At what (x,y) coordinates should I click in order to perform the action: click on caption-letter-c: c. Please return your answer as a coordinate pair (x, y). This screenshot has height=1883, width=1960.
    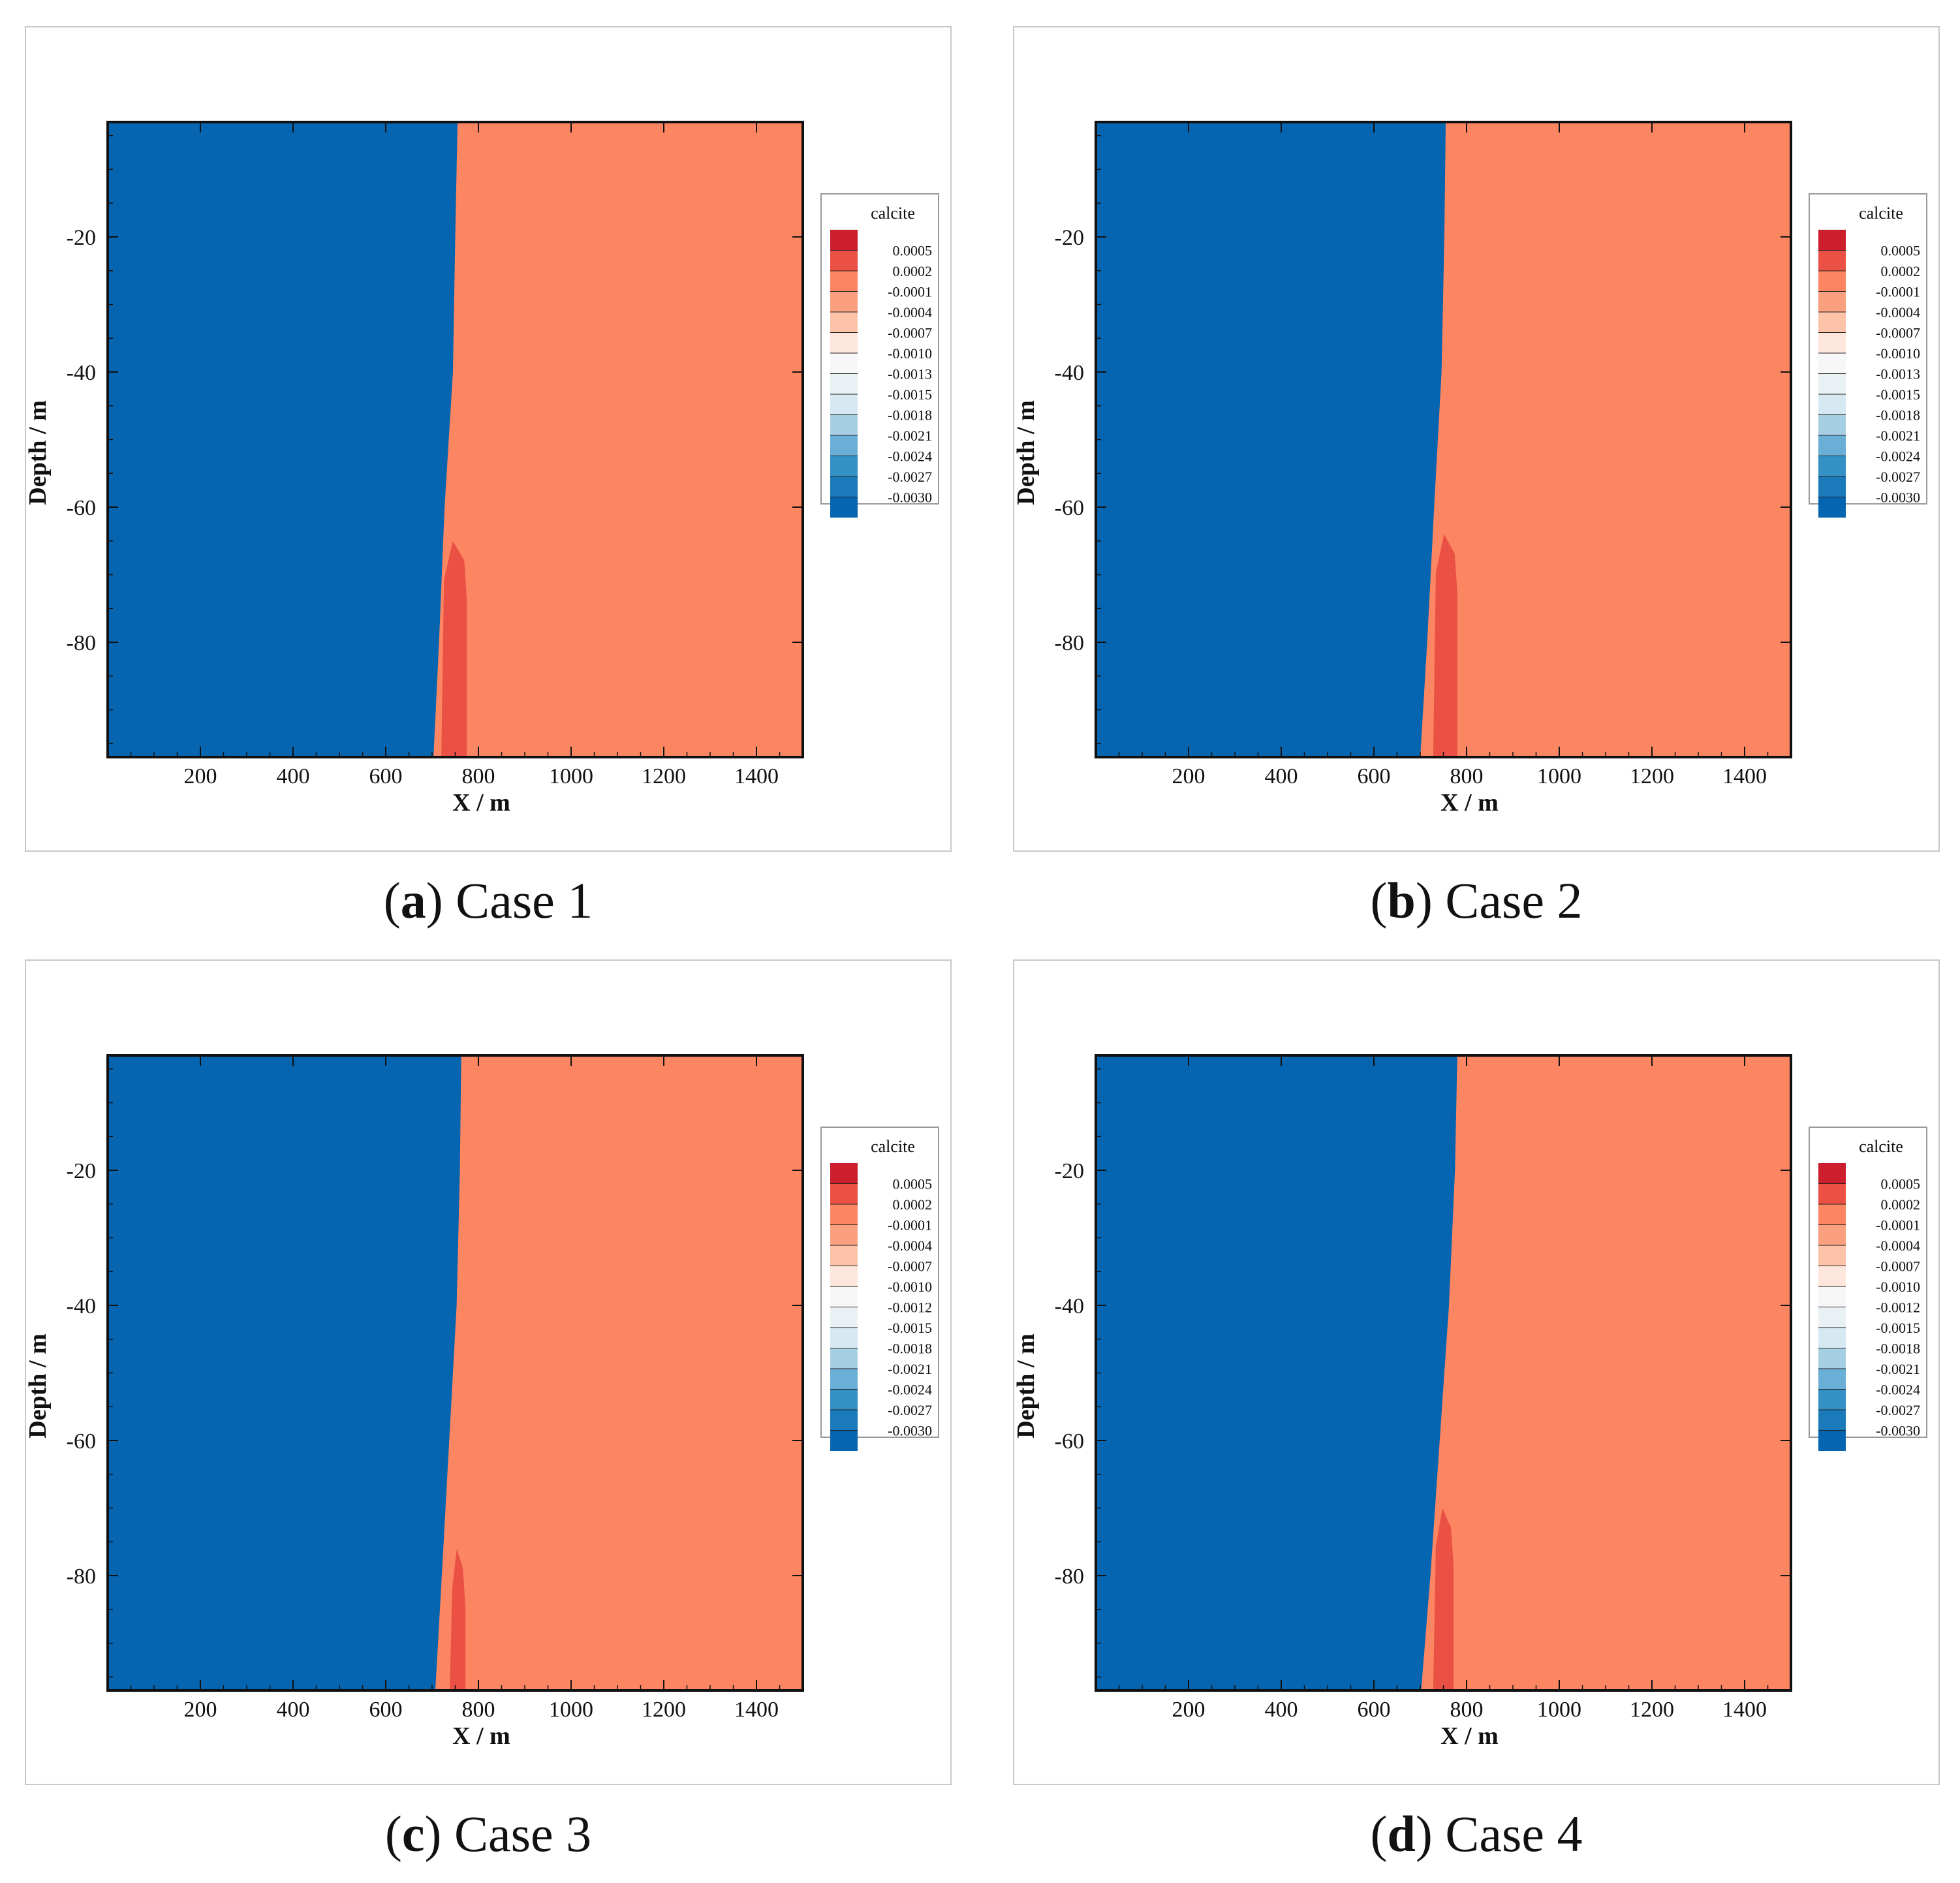
    Looking at the image, I should click on (413, 1834).